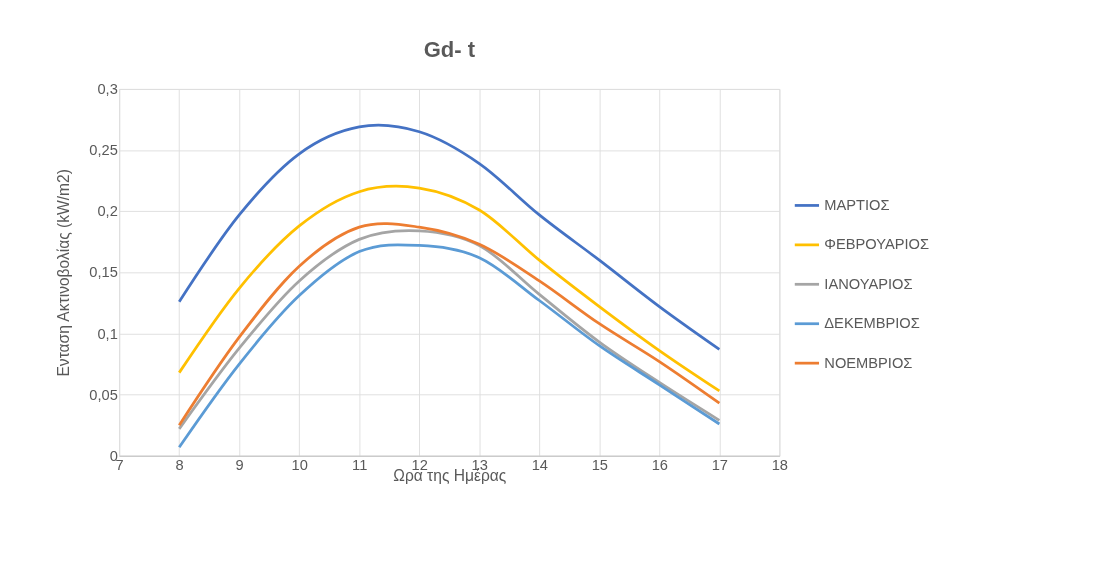  Describe the element at coordinates (449, 49) in the screenshot. I see `chart-title: Gd- t` at that location.